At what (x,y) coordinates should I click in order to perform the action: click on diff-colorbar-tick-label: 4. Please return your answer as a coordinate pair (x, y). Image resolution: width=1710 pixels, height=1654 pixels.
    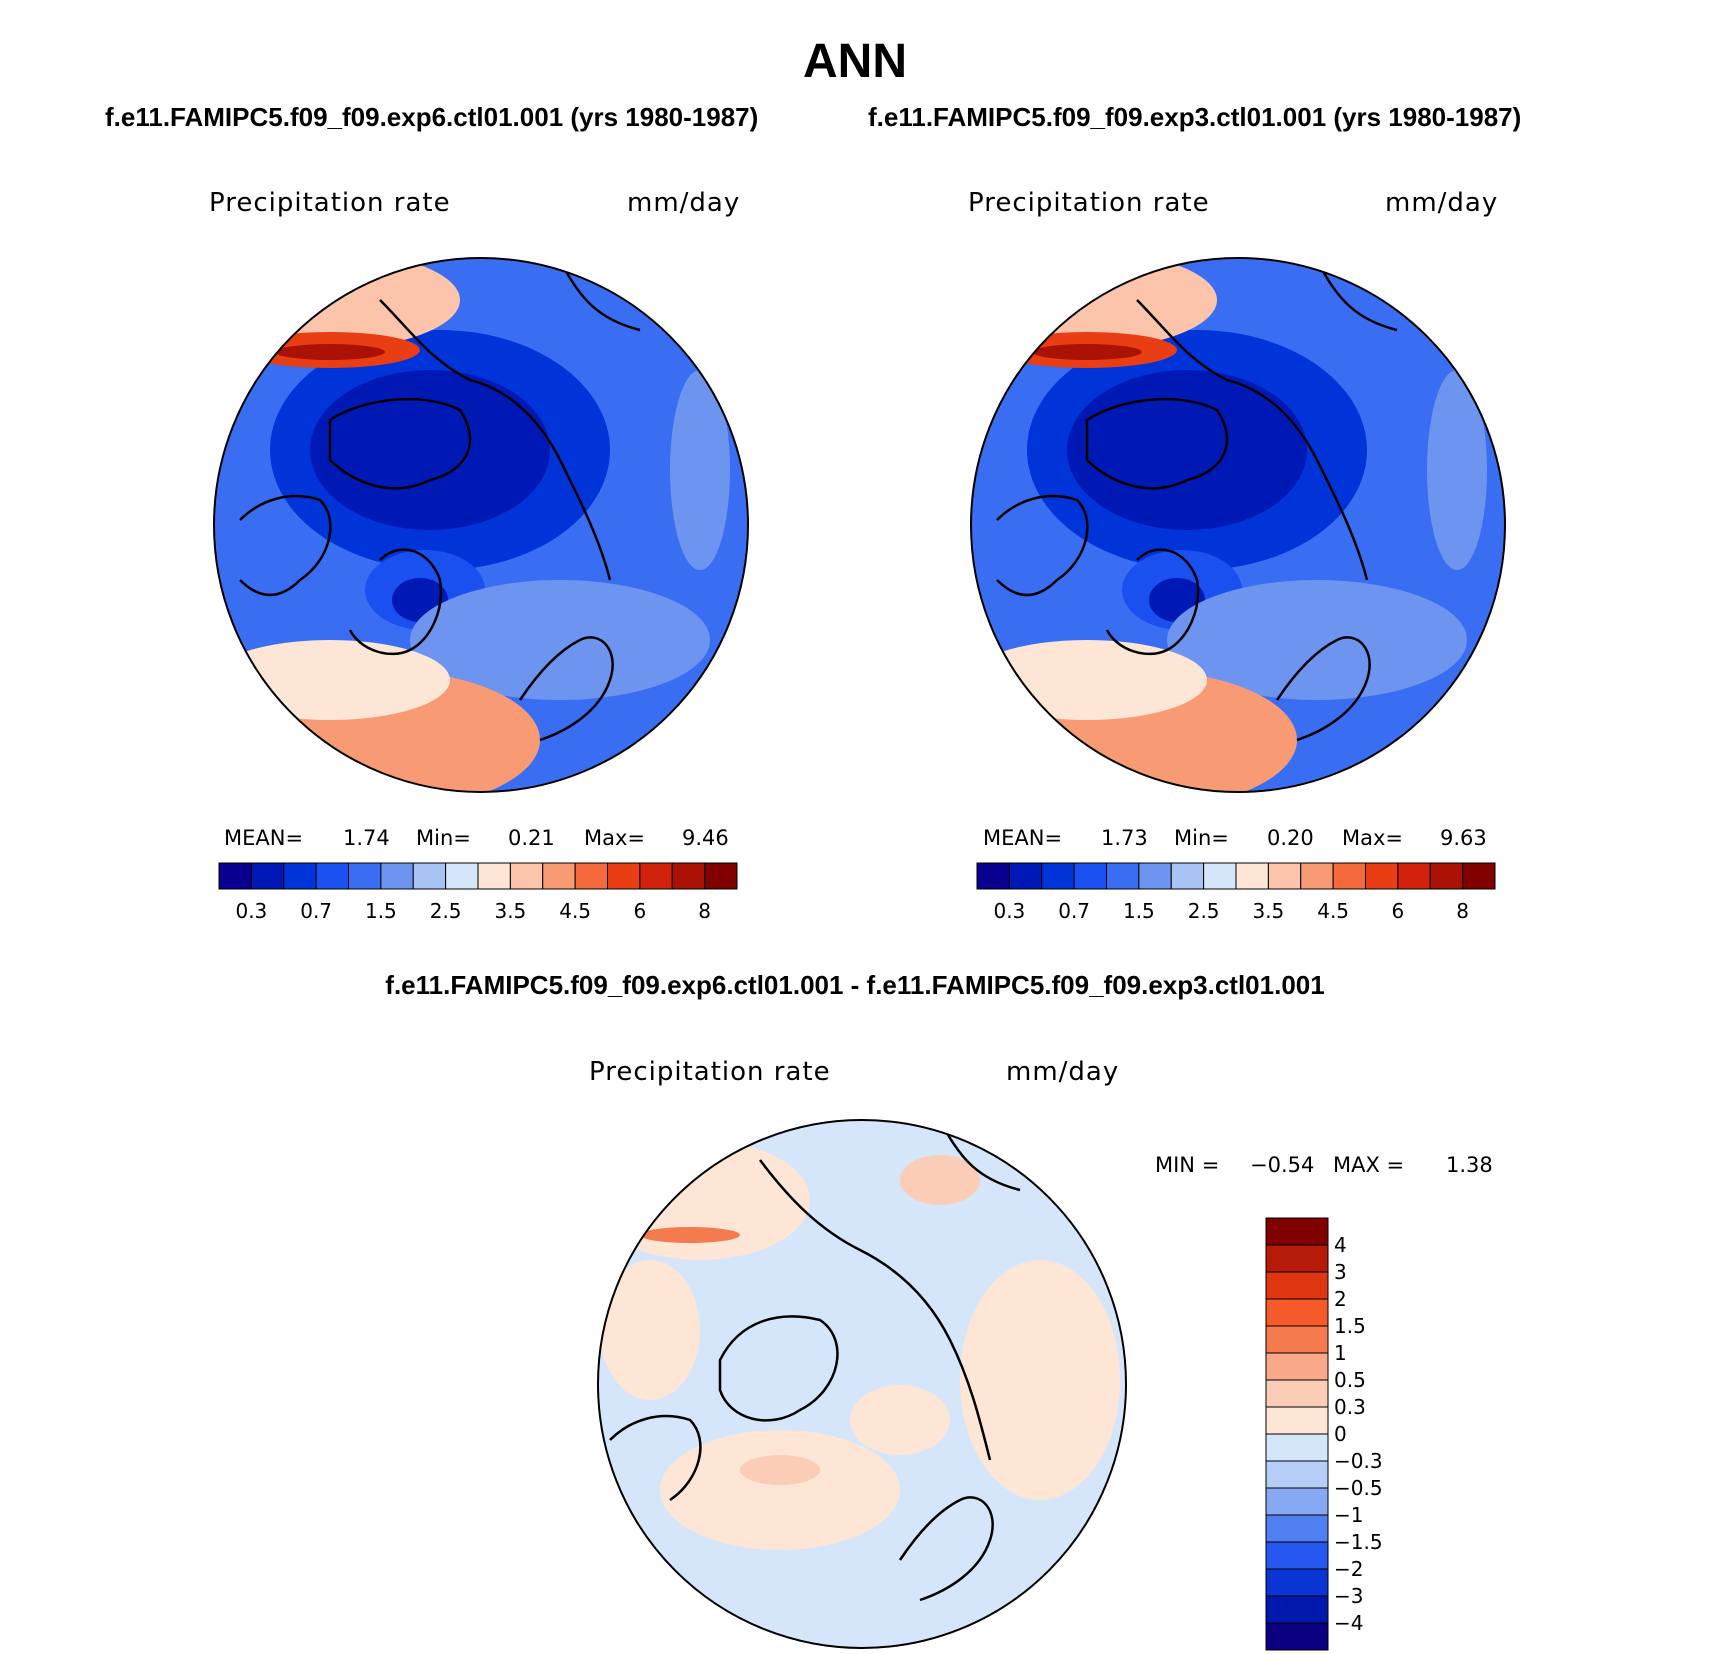
    Looking at the image, I should click on (1340, 1245).